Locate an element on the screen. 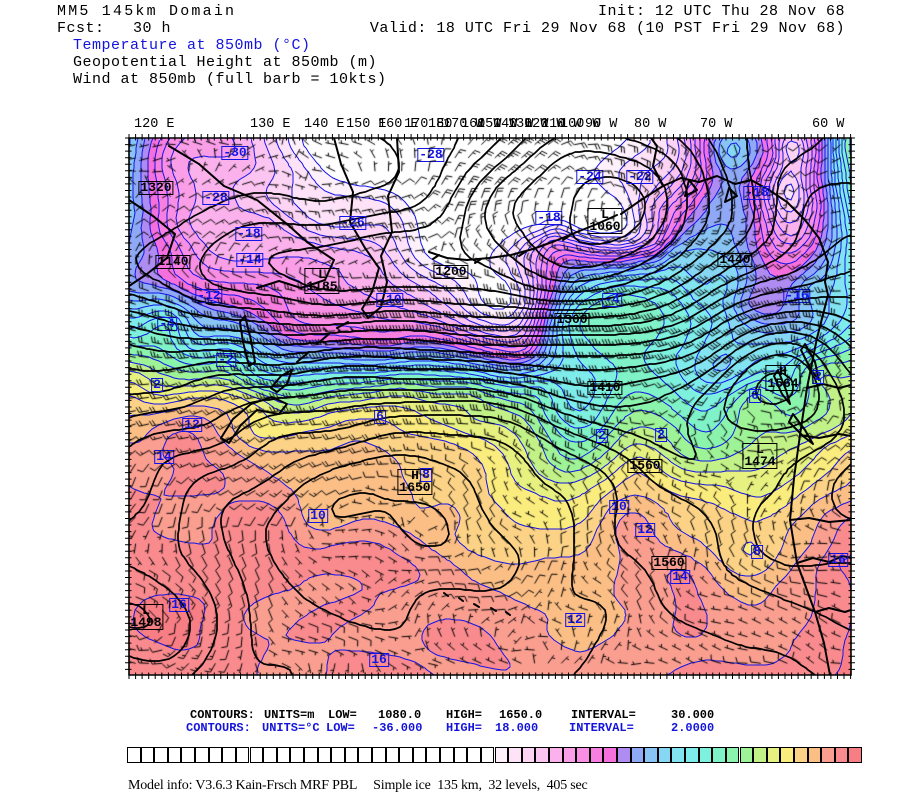 This screenshot has height=800, width=900. longitude-label: 150 W is located at coordinates (497, 124).